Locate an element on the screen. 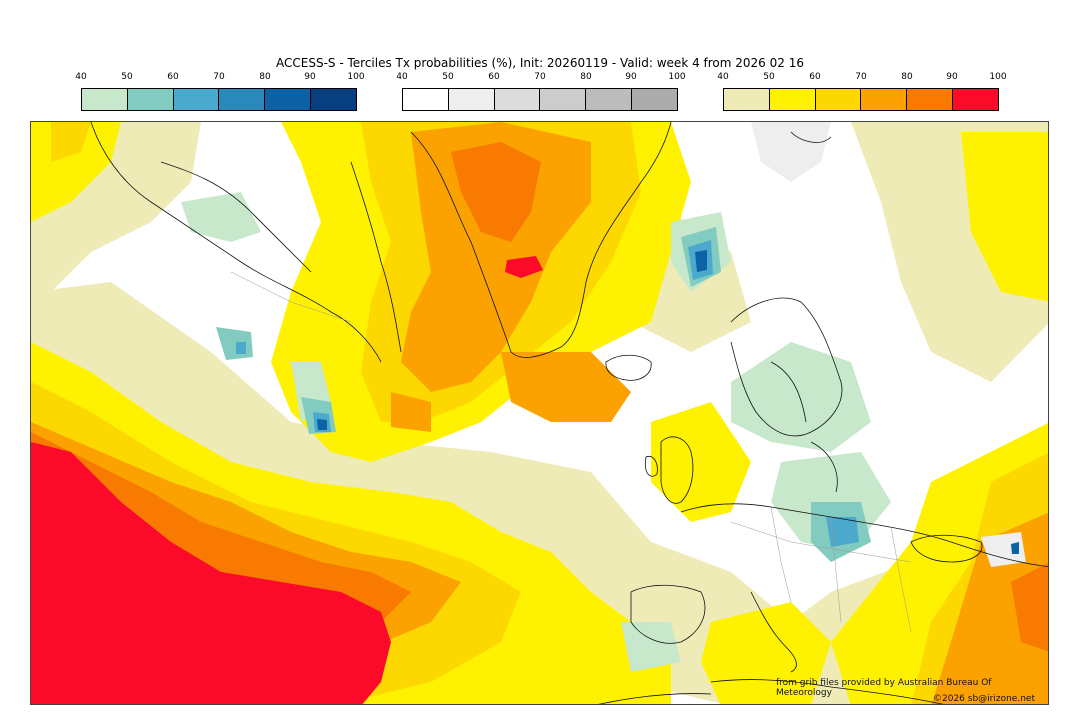  colorbar-above-normal is located at coordinates (861, 99).